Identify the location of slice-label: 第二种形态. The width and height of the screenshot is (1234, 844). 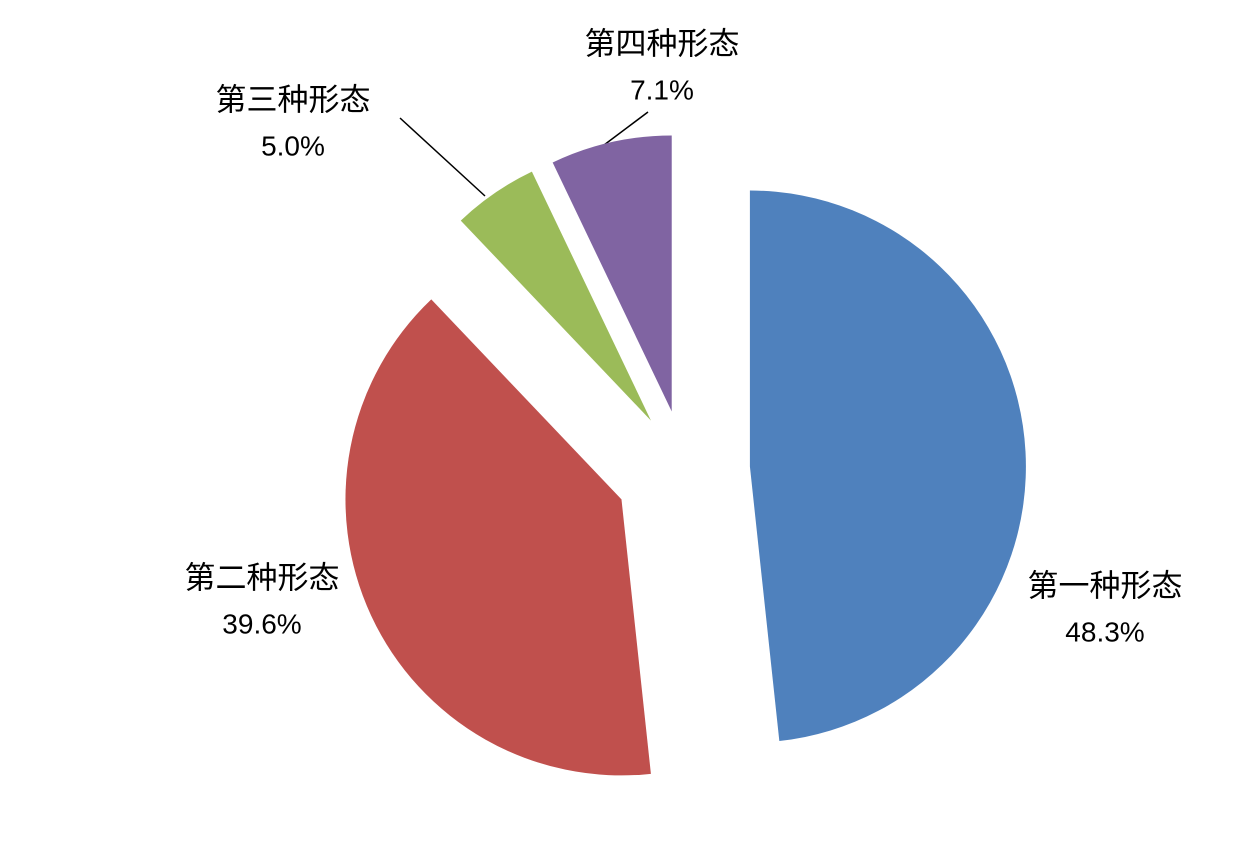
(262, 579).